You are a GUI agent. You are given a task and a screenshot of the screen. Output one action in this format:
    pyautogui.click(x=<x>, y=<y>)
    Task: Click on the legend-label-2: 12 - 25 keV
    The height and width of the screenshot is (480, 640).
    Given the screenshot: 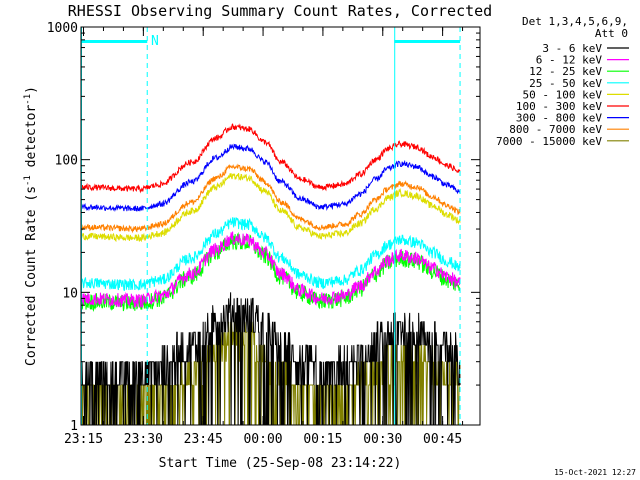 What is the action you would take?
    pyautogui.click(x=565, y=71)
    